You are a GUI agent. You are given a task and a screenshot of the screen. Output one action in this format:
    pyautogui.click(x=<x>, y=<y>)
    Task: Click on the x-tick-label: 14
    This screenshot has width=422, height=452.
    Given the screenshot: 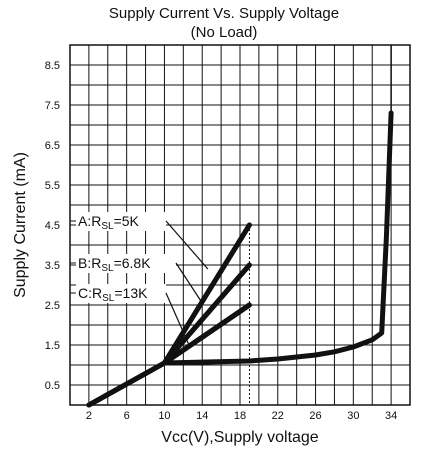 What is the action you would take?
    pyautogui.click(x=202, y=416)
    